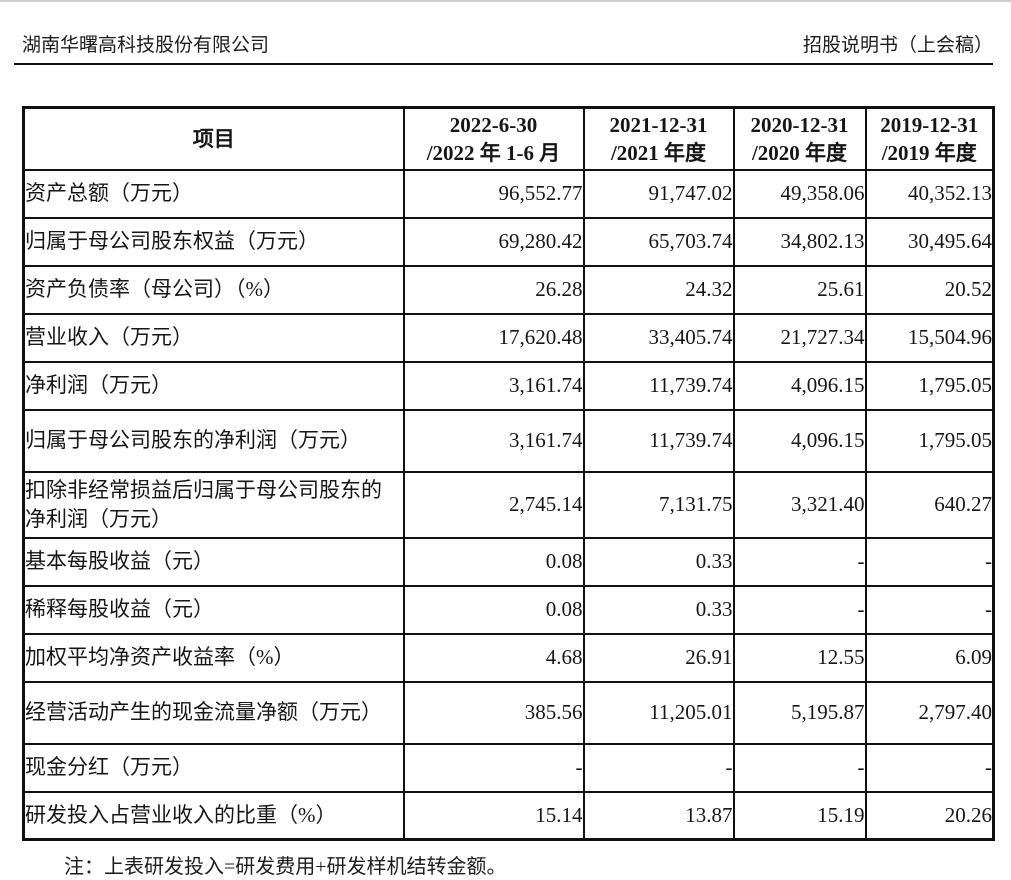 The image size is (1011, 880). I want to click on row-value: 30,495.64, so click(929, 241).